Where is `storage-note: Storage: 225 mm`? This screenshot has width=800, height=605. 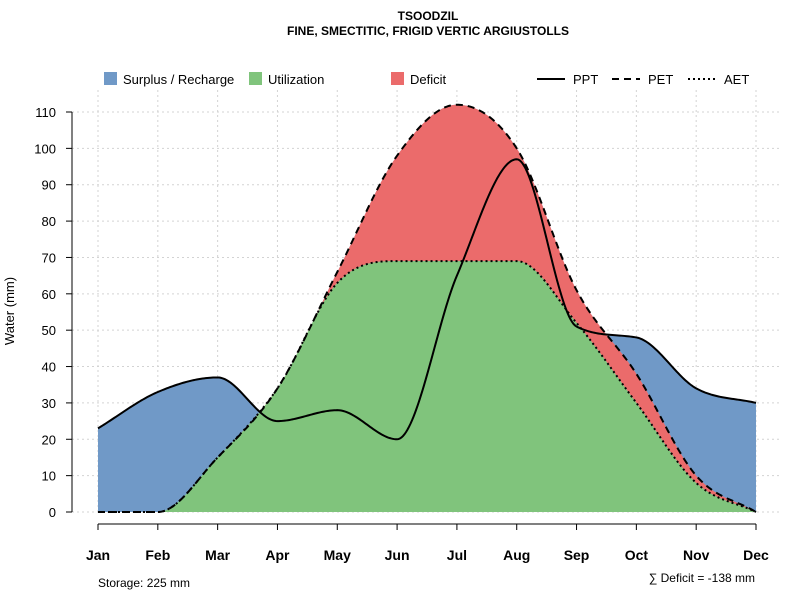 storage-note: Storage: 225 mm is located at coordinates (144, 583).